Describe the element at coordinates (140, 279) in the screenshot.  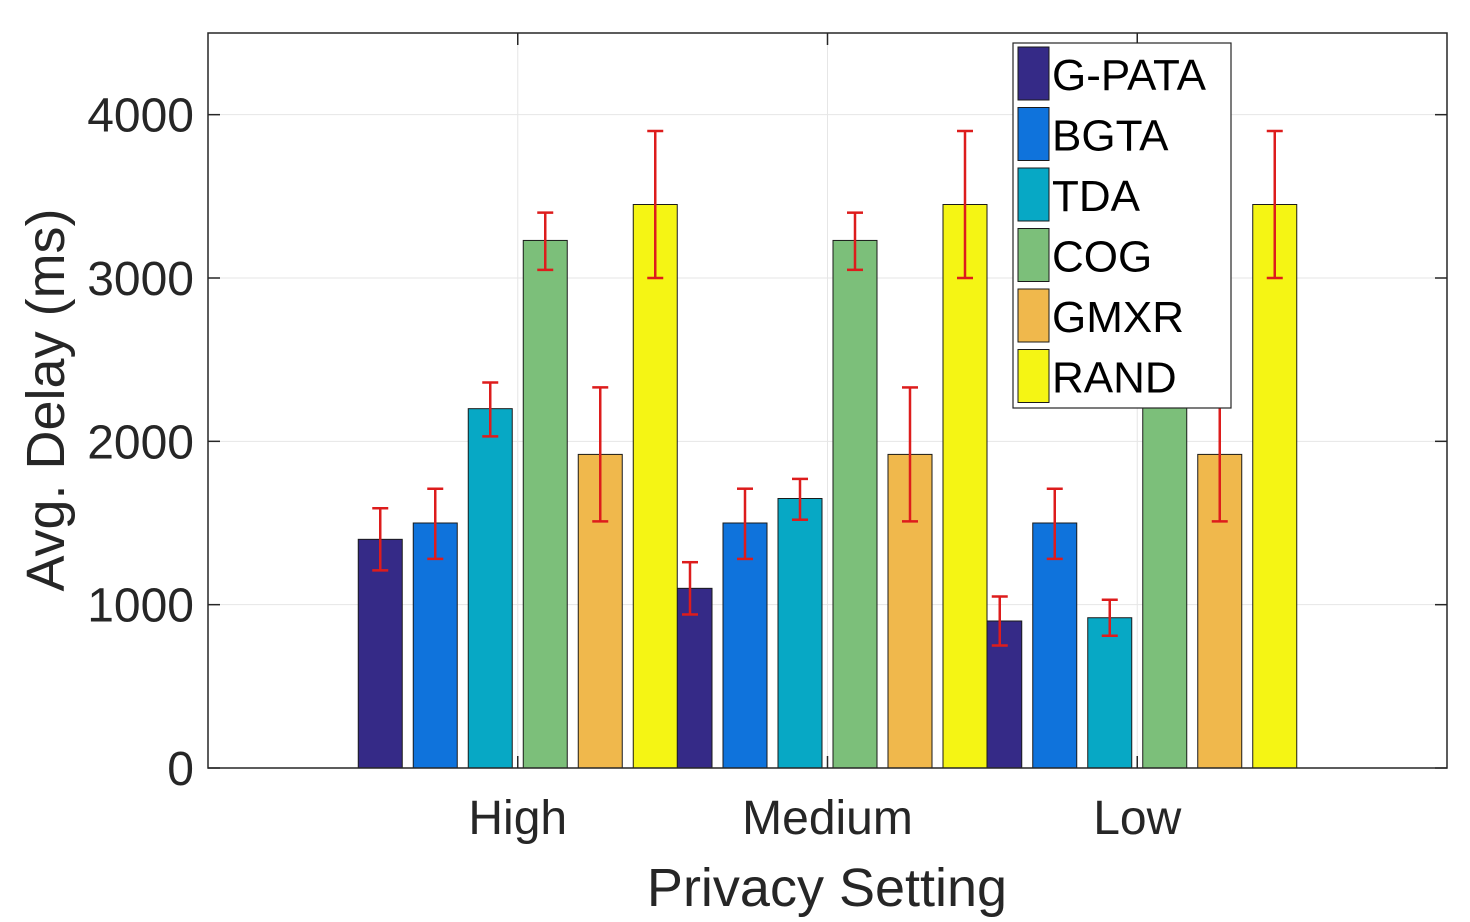
I see `y-tick-label: 3000` at that location.